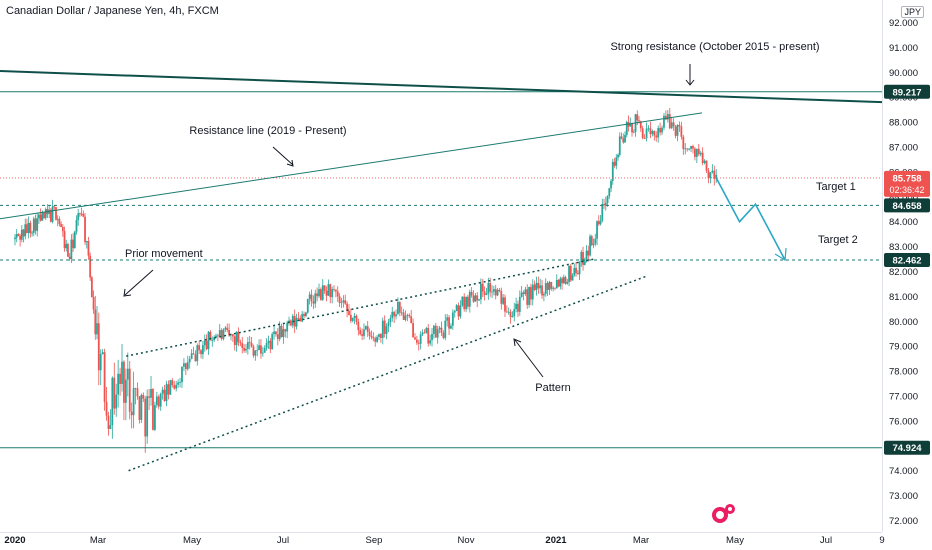 This screenshot has width=932, height=550. What do you see at coordinates (903, 297) in the screenshot?
I see `y-tick-label: 81.000` at bounding box center [903, 297].